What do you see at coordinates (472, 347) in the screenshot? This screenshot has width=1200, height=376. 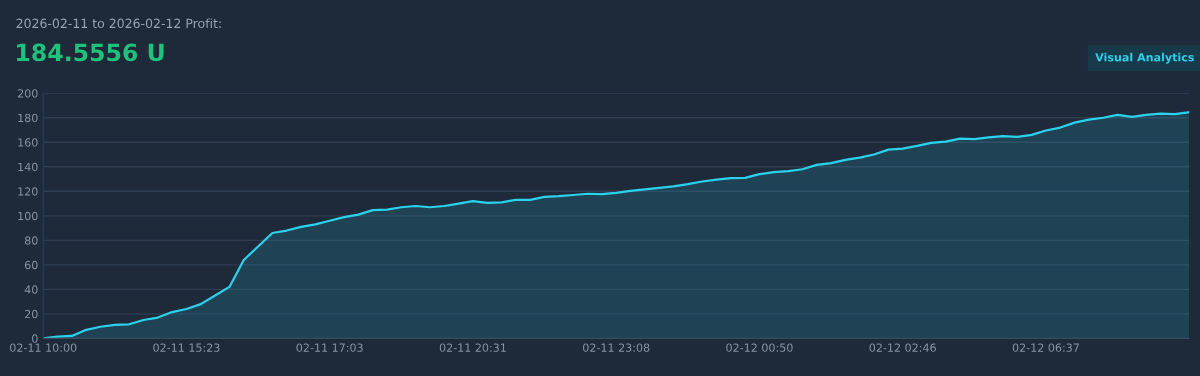 I see `x-tick-label: 02-11 20:31` at bounding box center [472, 347].